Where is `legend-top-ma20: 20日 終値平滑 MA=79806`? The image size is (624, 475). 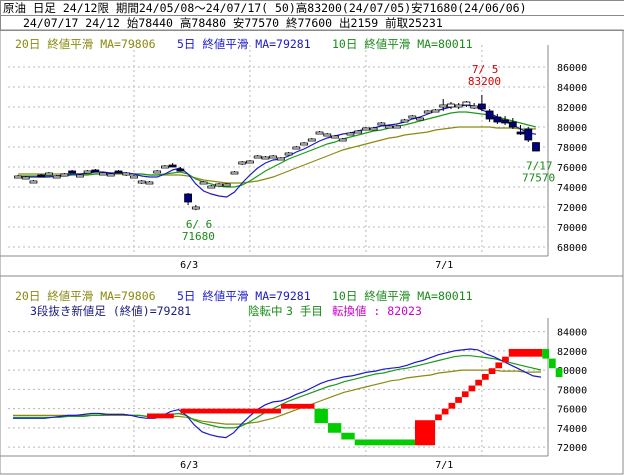 legend-top-ma20: 20日 終値平滑 MA=79806 is located at coordinates (85, 44).